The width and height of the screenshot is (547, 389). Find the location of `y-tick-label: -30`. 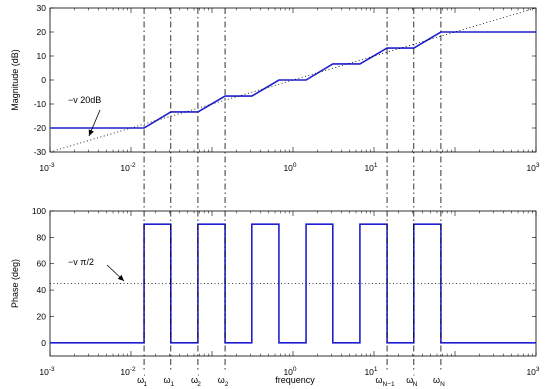

y-tick-label: -30 is located at coordinates (40, 152).